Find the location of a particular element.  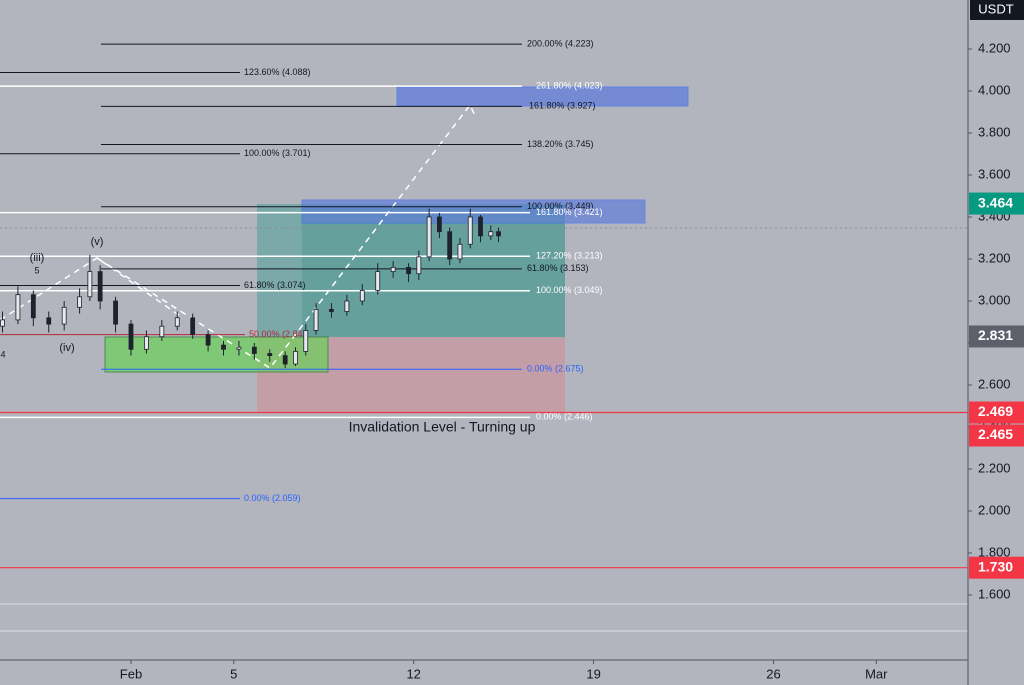

green-zone is located at coordinates (216, 354).